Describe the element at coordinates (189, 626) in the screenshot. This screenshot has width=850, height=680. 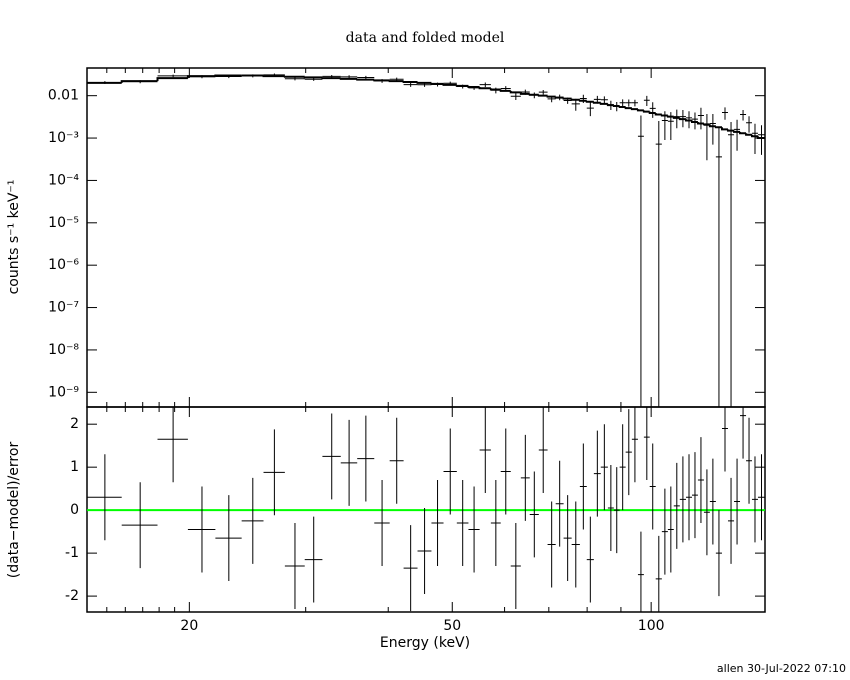
I see `x-tick-label: 20` at that location.